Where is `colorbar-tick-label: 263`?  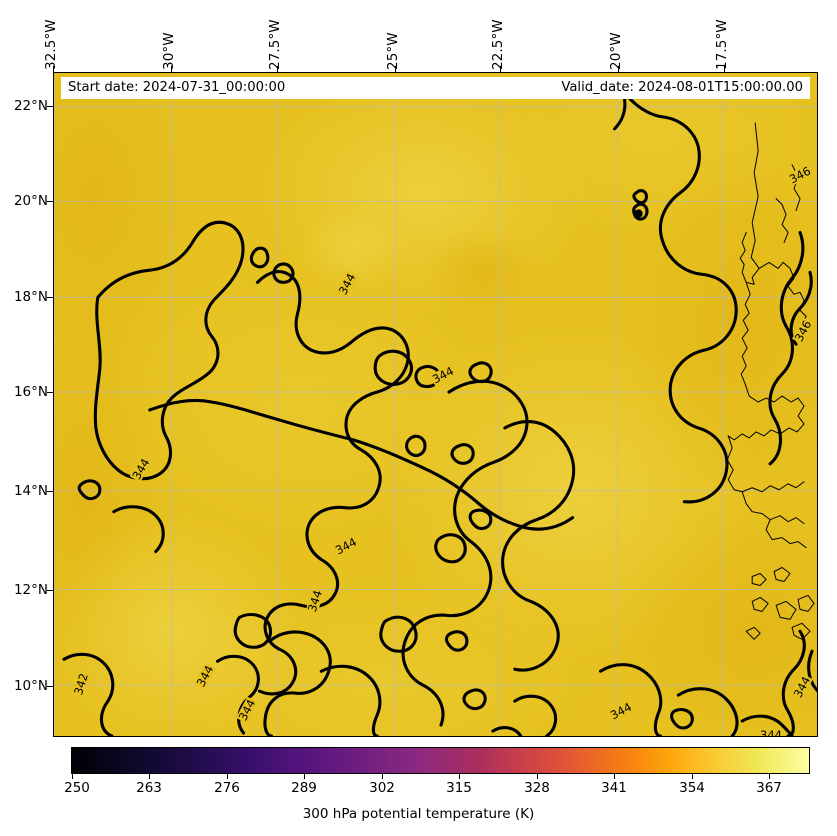
colorbar-tick-label: 263 is located at coordinates (149, 788).